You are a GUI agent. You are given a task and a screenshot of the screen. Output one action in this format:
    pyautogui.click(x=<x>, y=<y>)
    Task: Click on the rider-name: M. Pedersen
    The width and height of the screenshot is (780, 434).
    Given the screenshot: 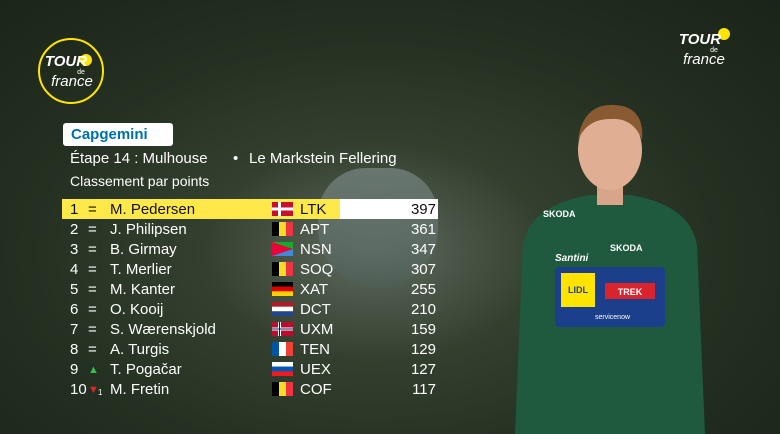 What is the action you would take?
    pyautogui.click(x=153, y=209)
    